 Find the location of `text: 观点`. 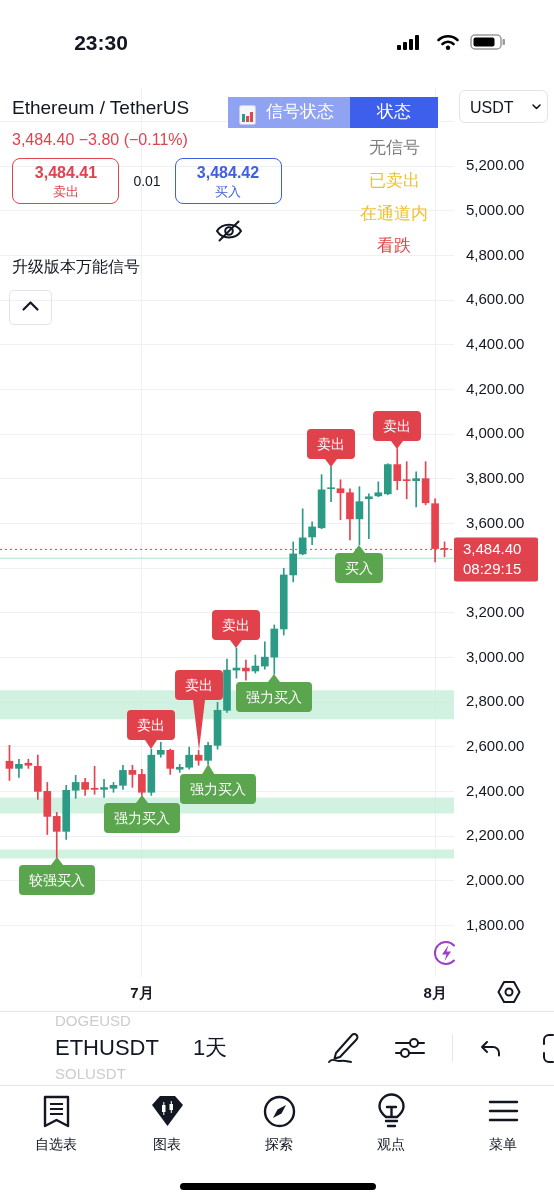

text: 观点 is located at coordinates (391, 1143).